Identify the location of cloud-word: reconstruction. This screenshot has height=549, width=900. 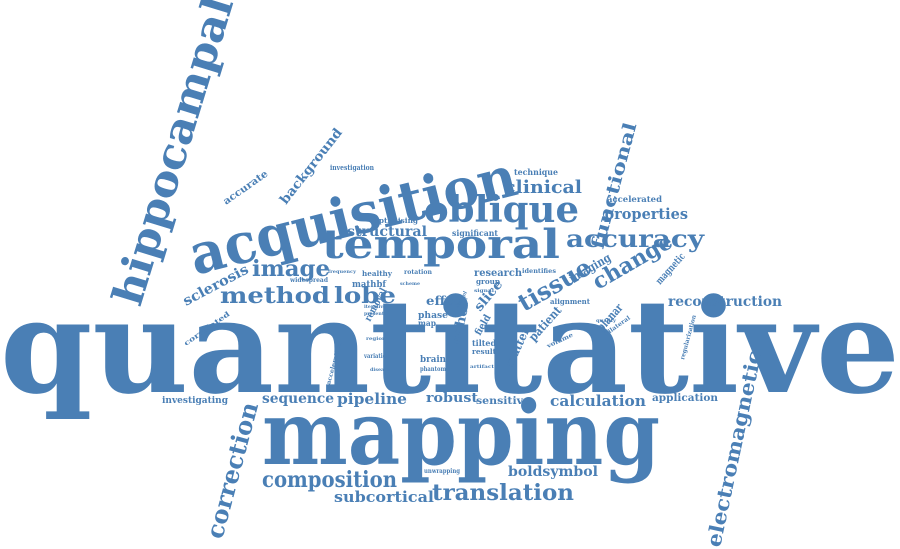
(725, 302).